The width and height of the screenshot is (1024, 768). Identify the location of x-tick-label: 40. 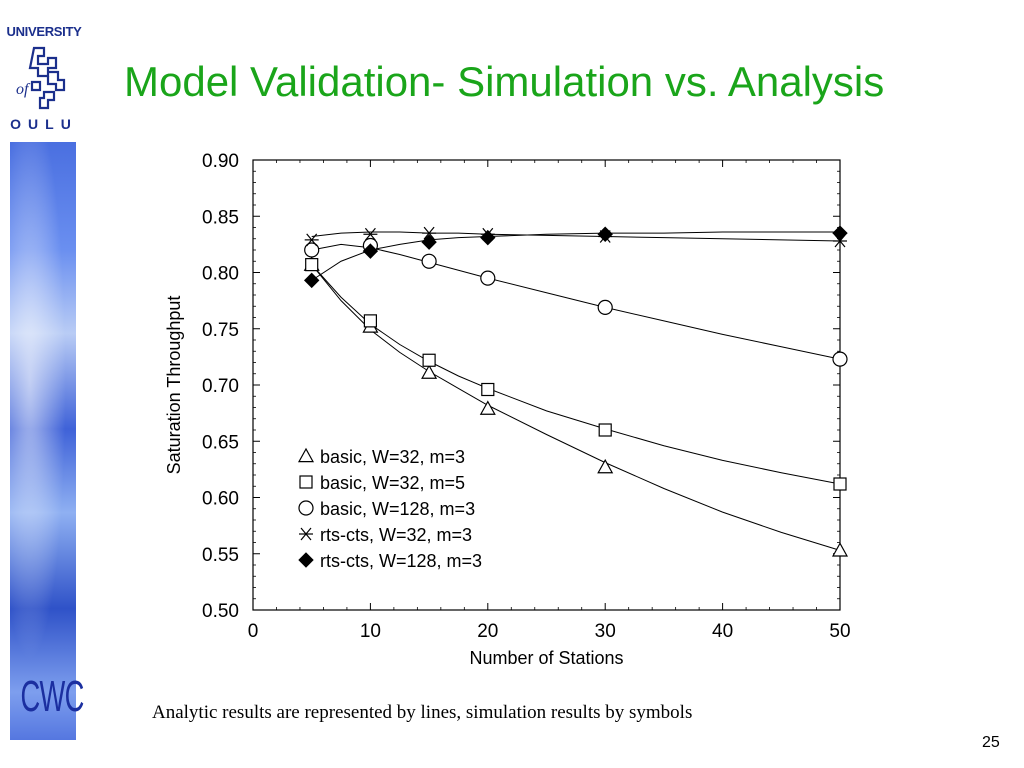
(722, 631).